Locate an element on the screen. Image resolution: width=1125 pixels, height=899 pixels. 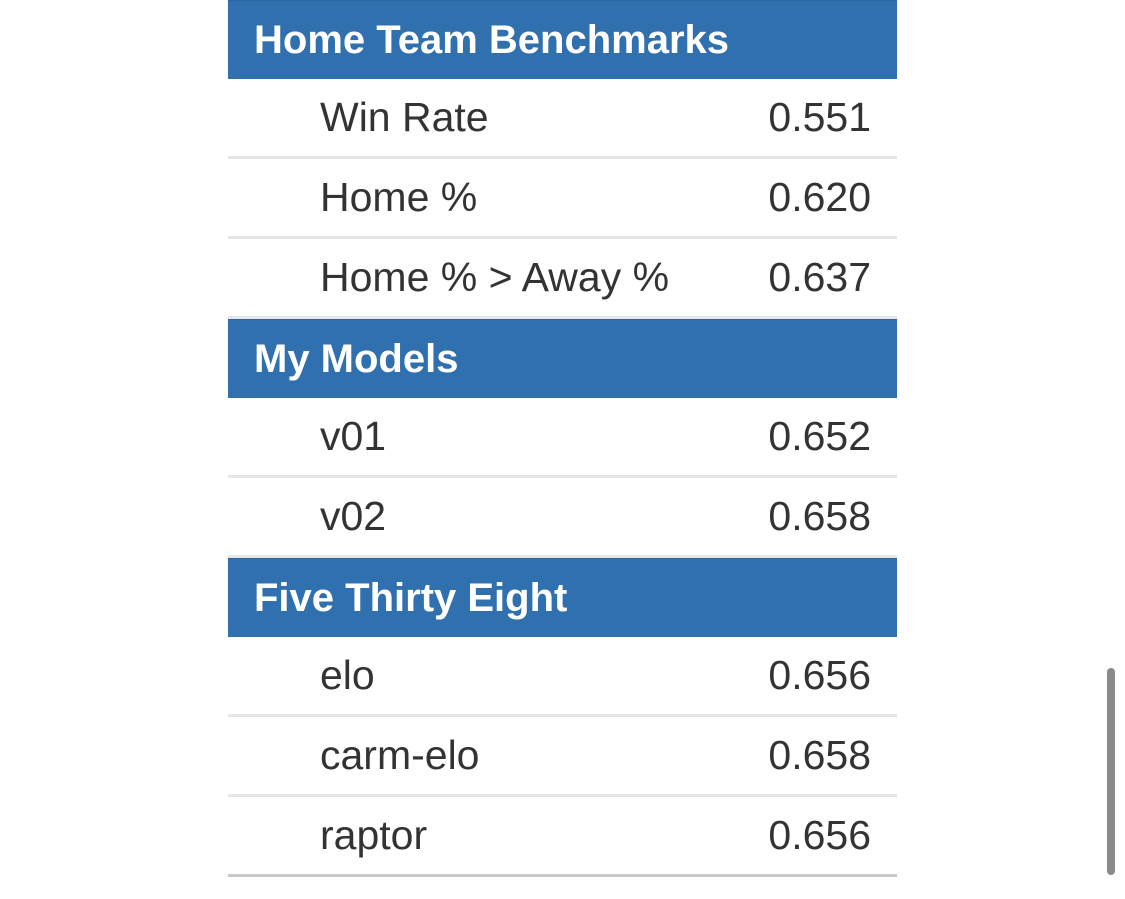
row-label: Home % > Away % is located at coordinates (495, 277).